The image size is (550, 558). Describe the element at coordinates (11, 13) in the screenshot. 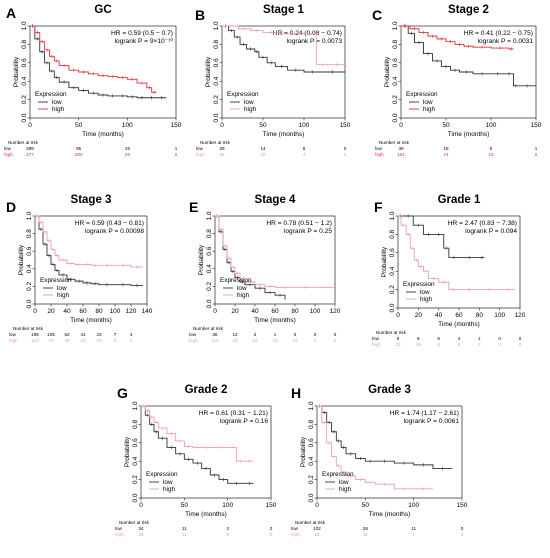

I see `panel-letter: A` at that location.